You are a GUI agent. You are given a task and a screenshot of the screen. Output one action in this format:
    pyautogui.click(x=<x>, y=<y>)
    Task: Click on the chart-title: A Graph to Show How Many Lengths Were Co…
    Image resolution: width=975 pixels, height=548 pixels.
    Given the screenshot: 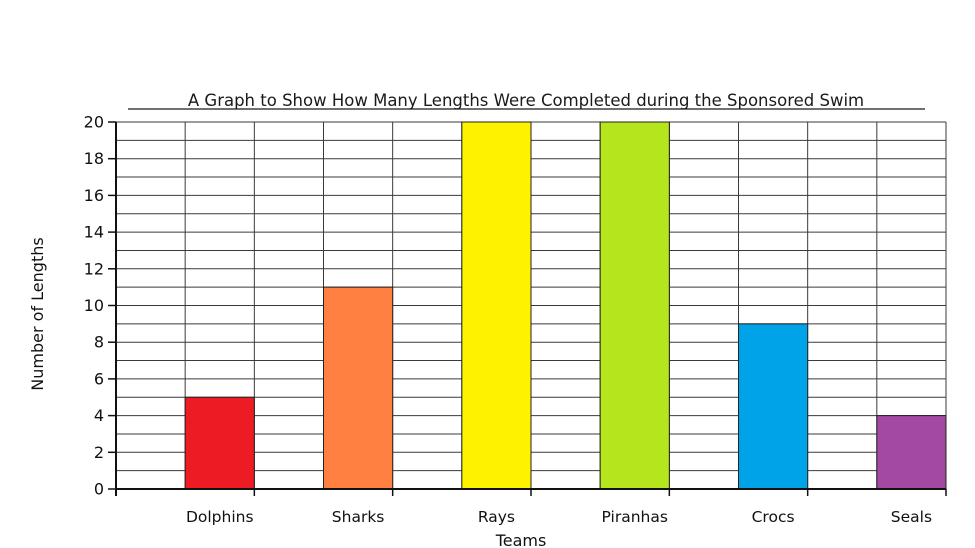 What is the action you would take?
    pyautogui.click(x=526, y=100)
    